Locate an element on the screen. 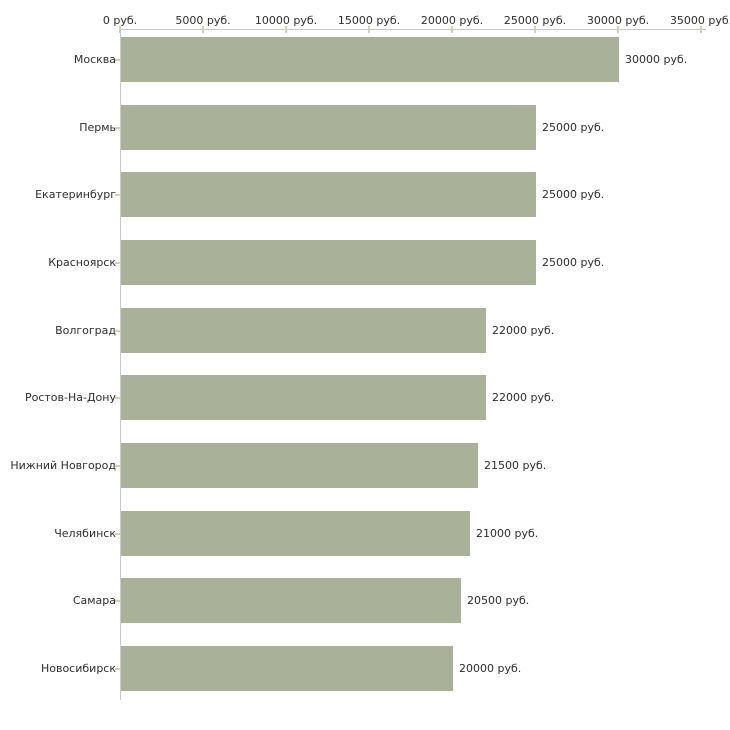 Image resolution: width=730 pixels, height=730 pixels. bar-value-label: 30000 руб. is located at coordinates (656, 59).